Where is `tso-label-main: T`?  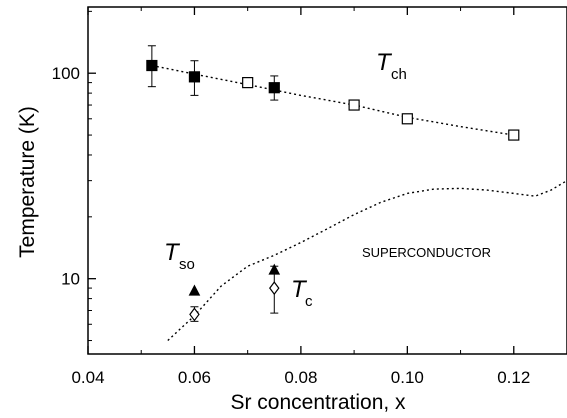
tso-label-main: T is located at coordinates (172, 252).